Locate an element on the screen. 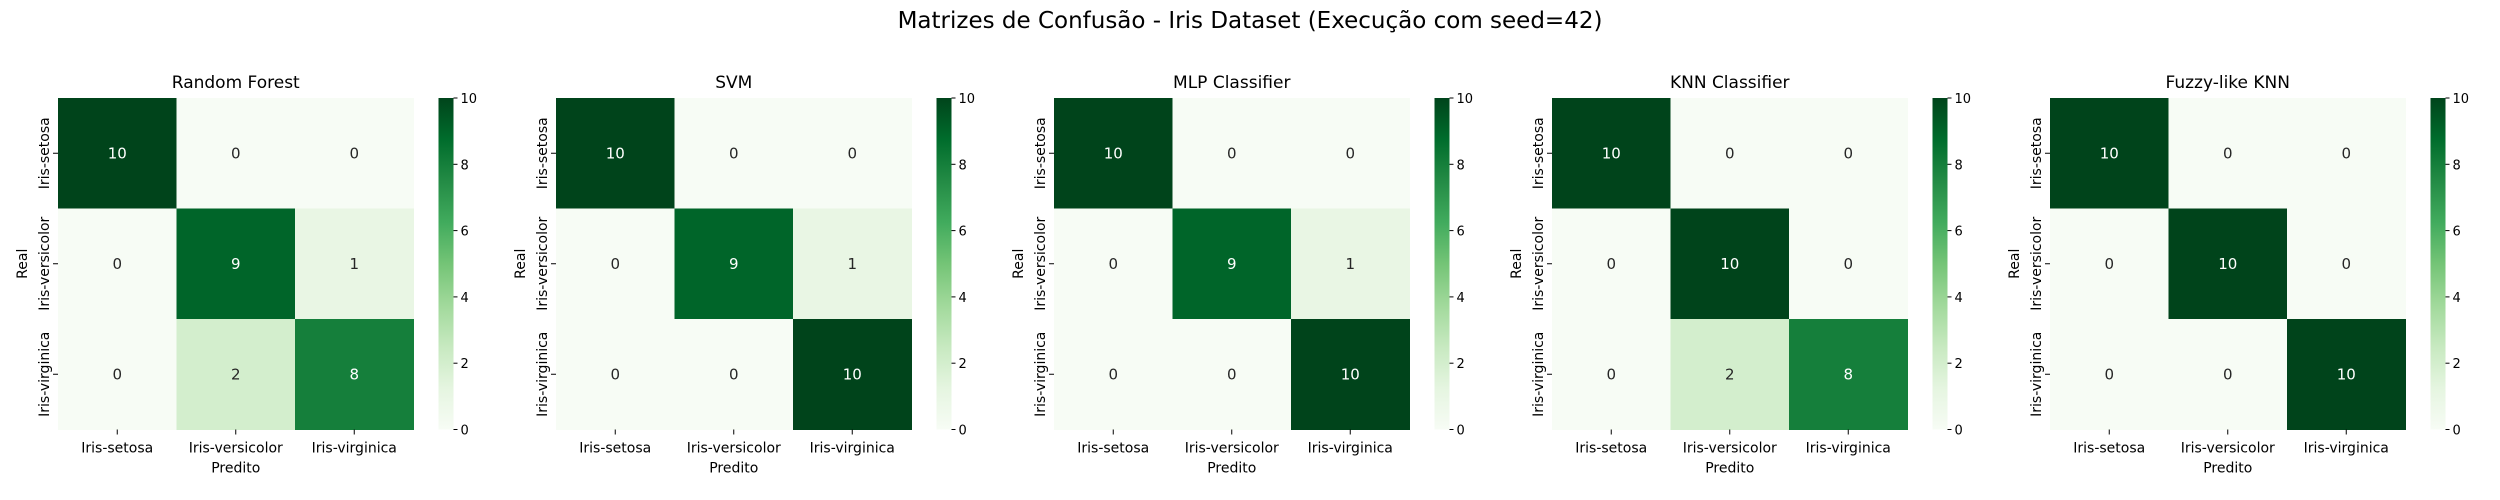 Image resolution: width=2500 pixels, height=500 pixels. colorbar is located at coordinates (1442, 264).